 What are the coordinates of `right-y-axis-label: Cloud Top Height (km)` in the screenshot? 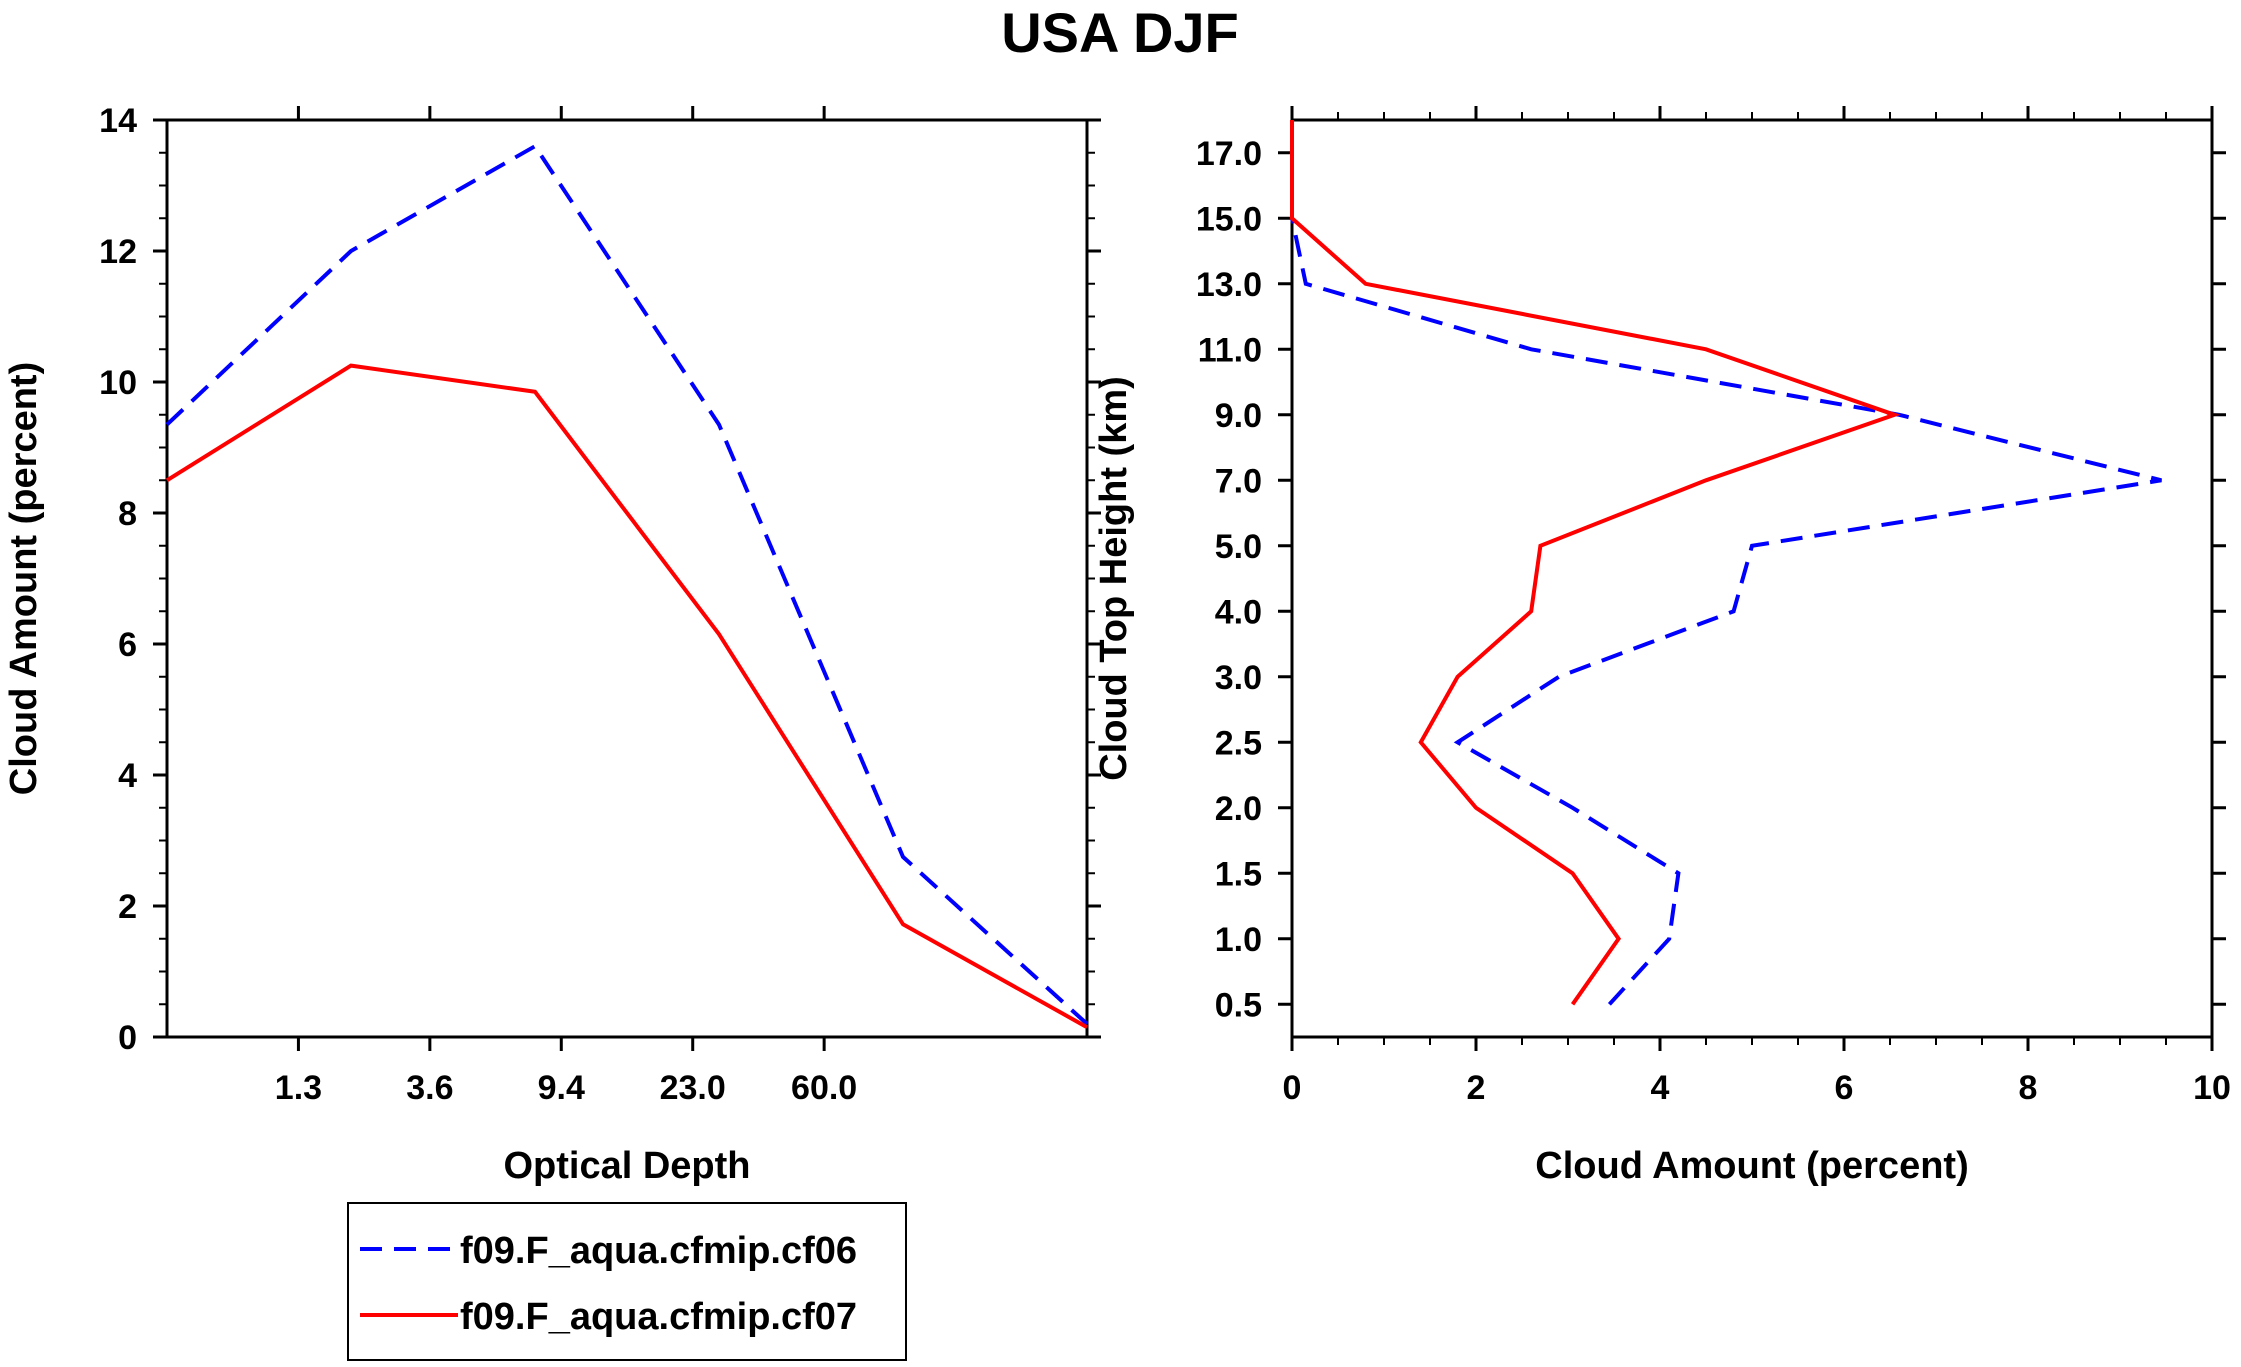 It's located at (1114, 578).